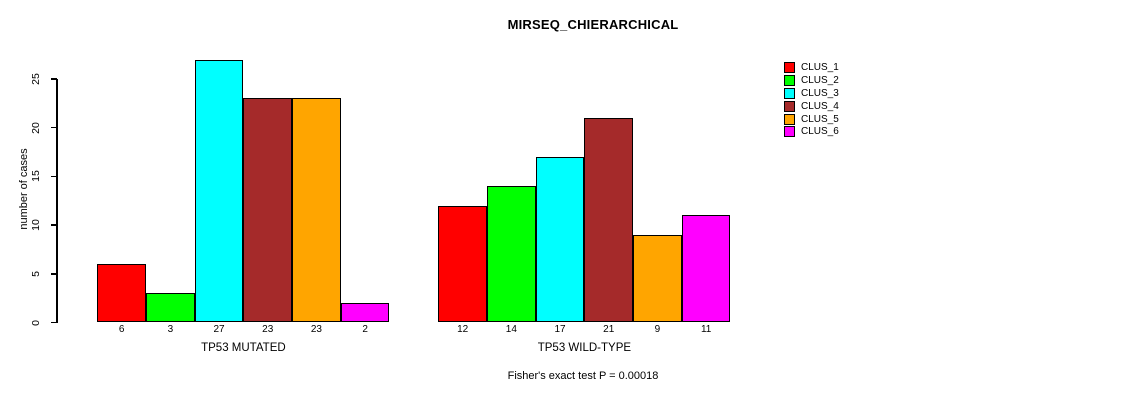 The image size is (1140, 400). I want to click on legend-row: CLUS_6, so click(811, 131).